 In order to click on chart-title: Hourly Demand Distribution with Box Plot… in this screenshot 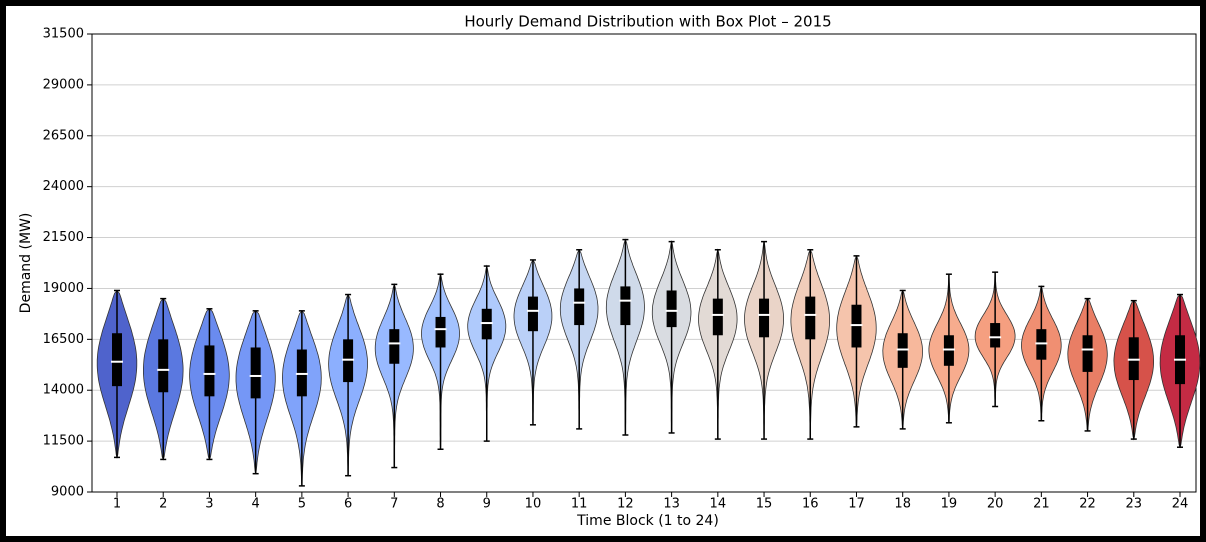, I will do `click(647, 22)`.